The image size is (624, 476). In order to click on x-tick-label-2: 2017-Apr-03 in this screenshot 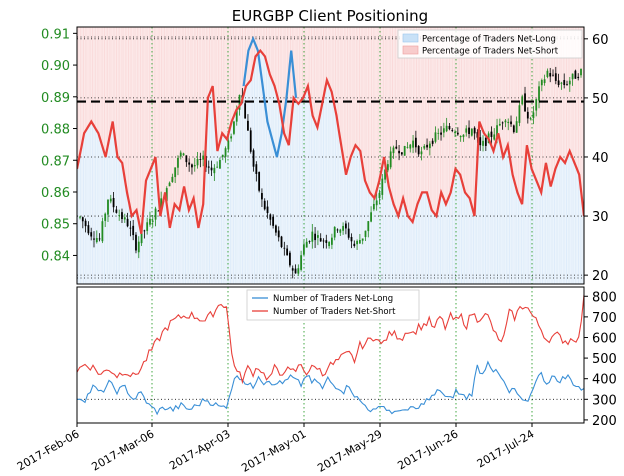, I will do `click(199, 449)`.